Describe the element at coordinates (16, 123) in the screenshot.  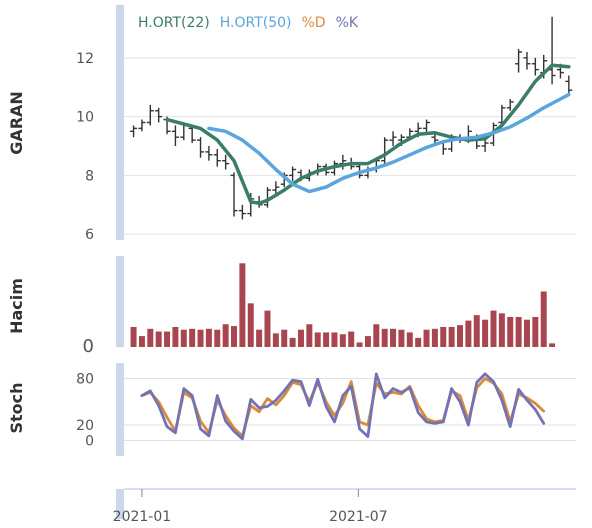
I see `price-ylabel: GARAN` at that location.